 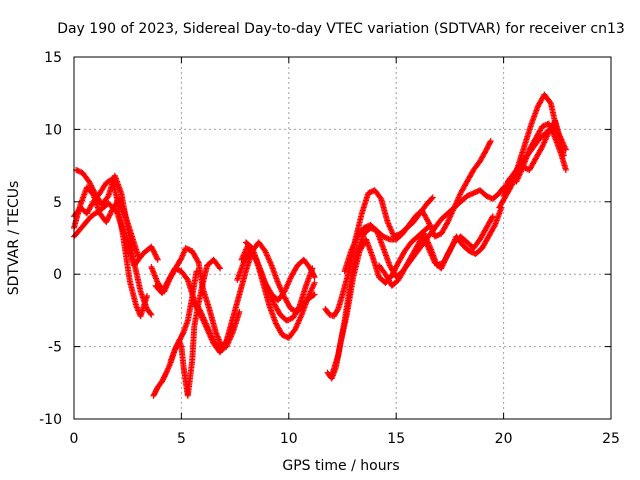 What do you see at coordinates (396, 439) in the screenshot?
I see `x-tick-label: 15` at bounding box center [396, 439].